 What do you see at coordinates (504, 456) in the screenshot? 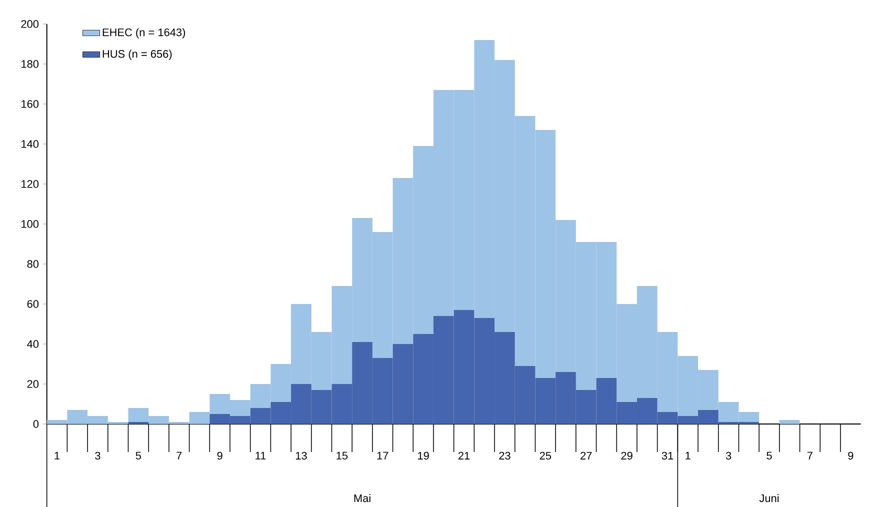
I see `x-tick-label: 23` at bounding box center [504, 456].